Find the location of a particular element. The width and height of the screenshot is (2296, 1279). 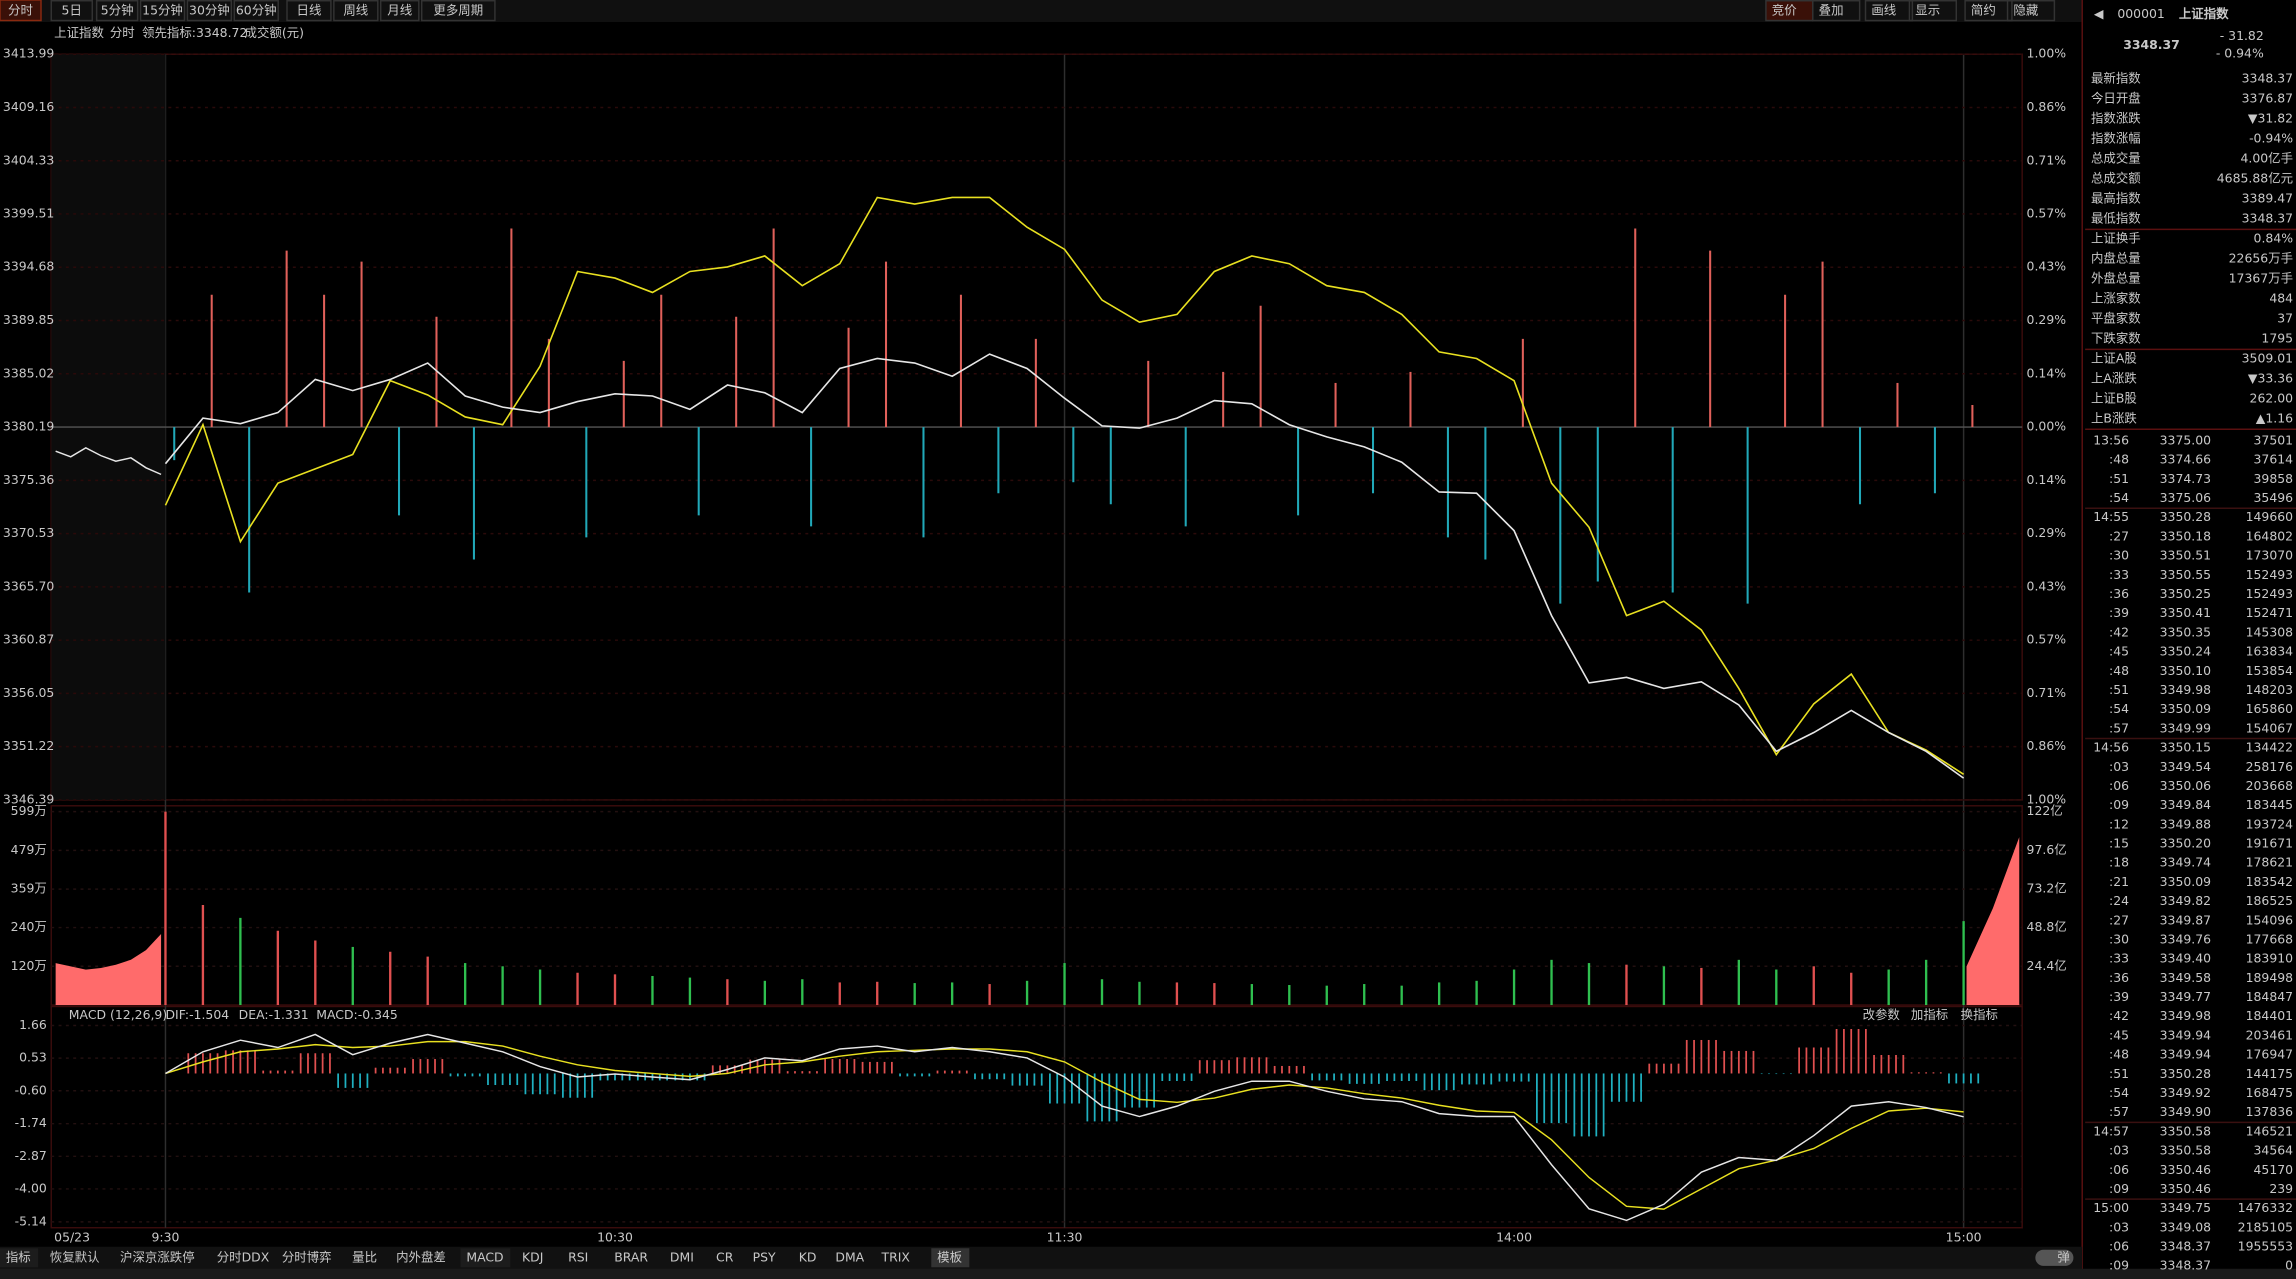

tool-button: 画线 is located at coordinates (1883, 9).